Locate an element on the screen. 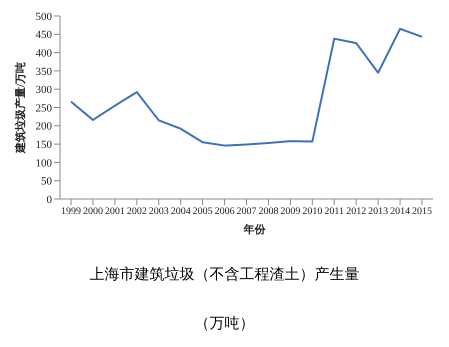 This screenshot has height=347, width=449. x-tick-label: 2015 is located at coordinates (422, 212).